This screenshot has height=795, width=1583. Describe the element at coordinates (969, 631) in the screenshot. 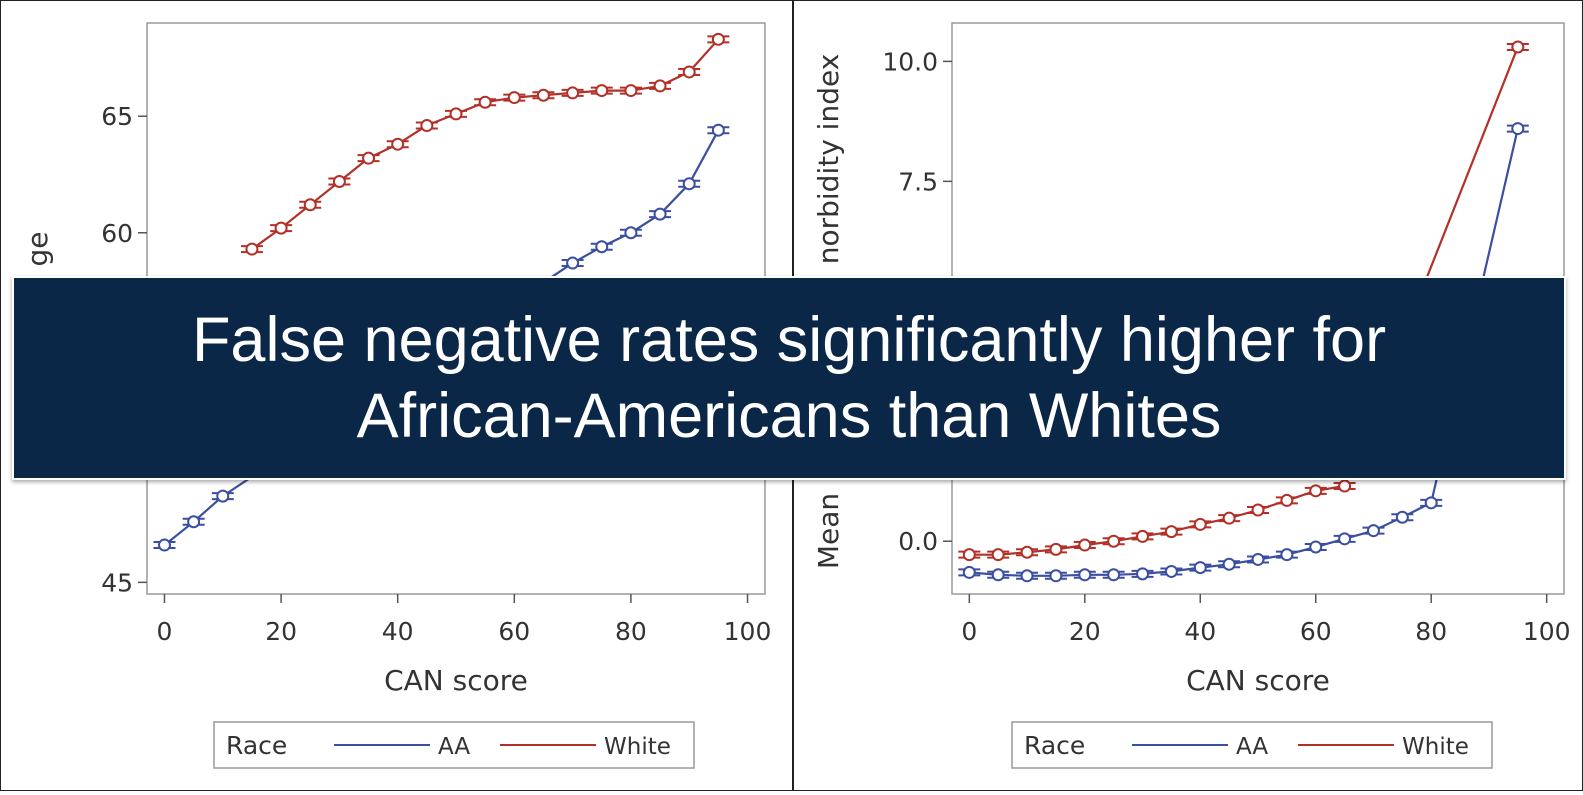

I see `x-tick-label: 0` at that location.